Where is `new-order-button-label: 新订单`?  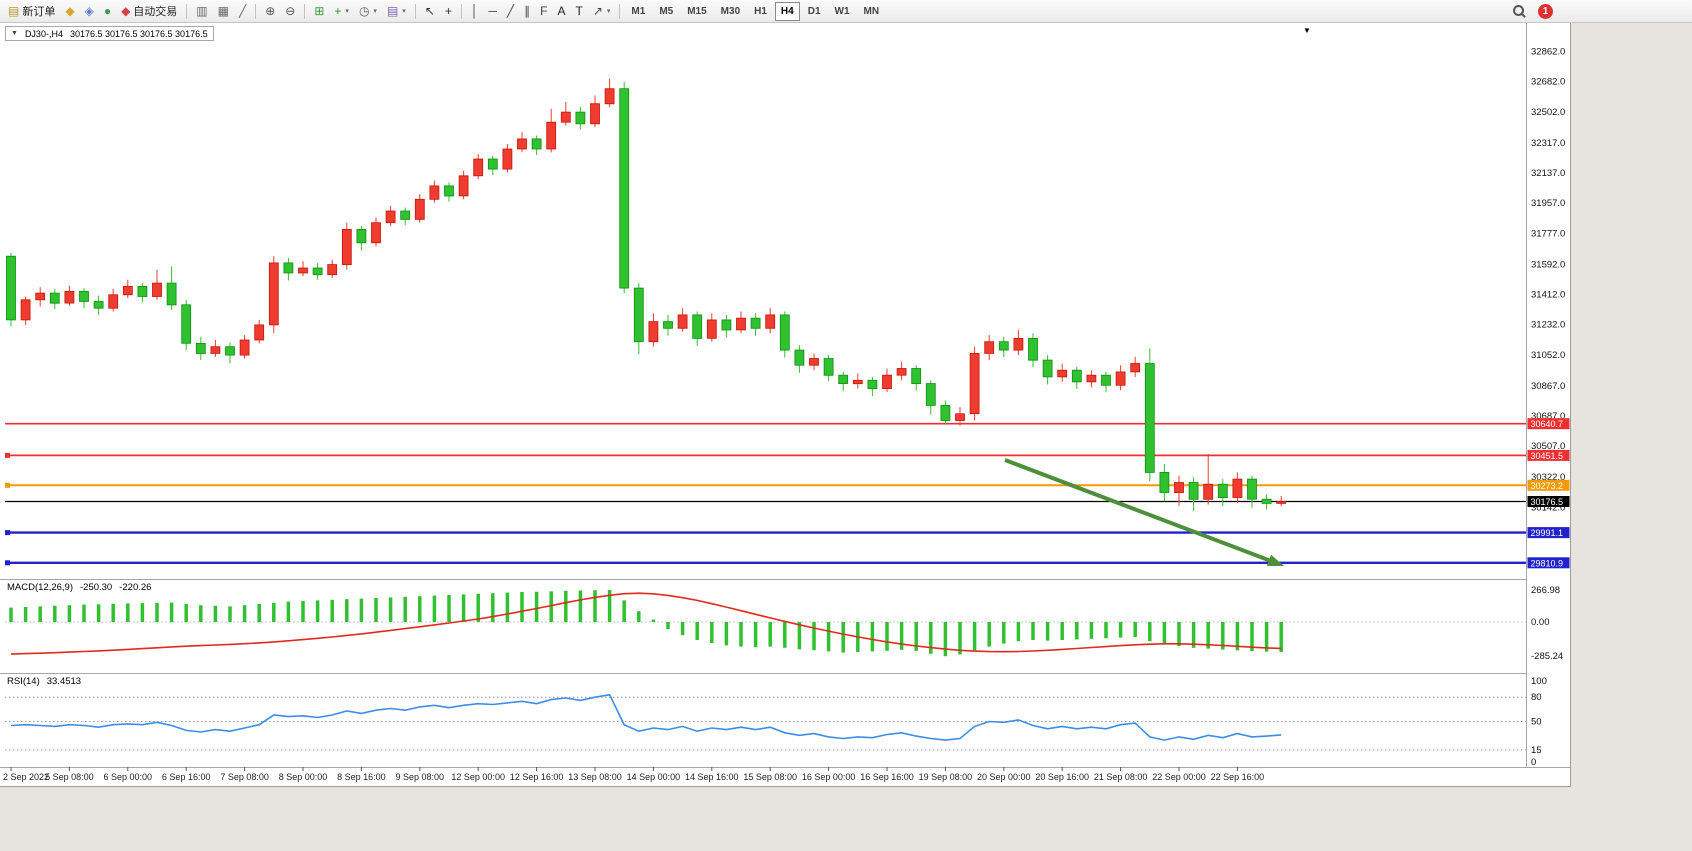 new-order-button-label: 新订单 is located at coordinates (39, 12).